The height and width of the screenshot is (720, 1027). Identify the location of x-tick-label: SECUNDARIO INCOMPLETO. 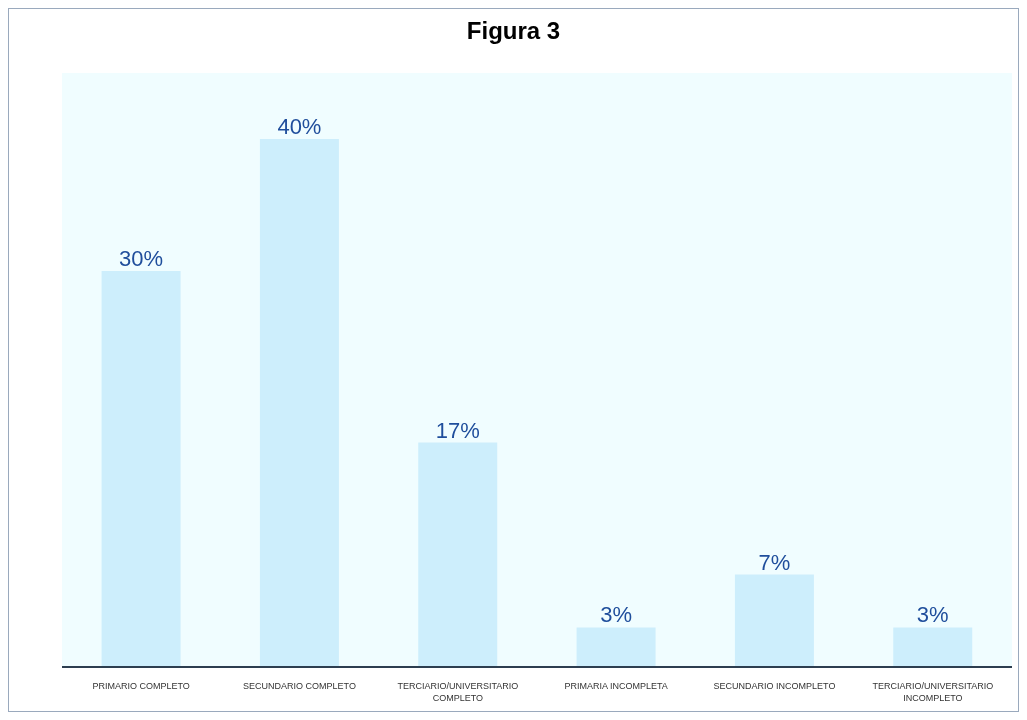
(774, 686).